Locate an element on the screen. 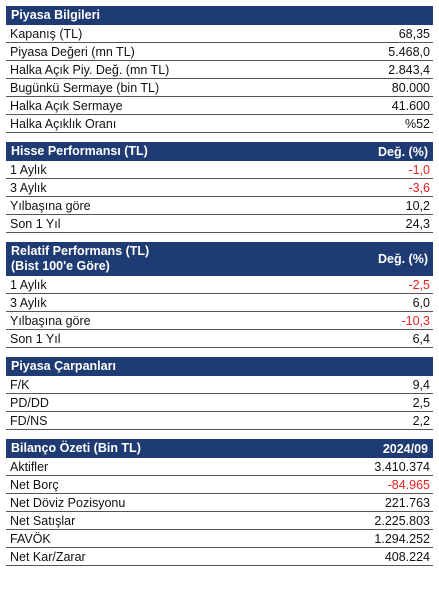  row-value: 6,4 is located at coordinates (421, 338).